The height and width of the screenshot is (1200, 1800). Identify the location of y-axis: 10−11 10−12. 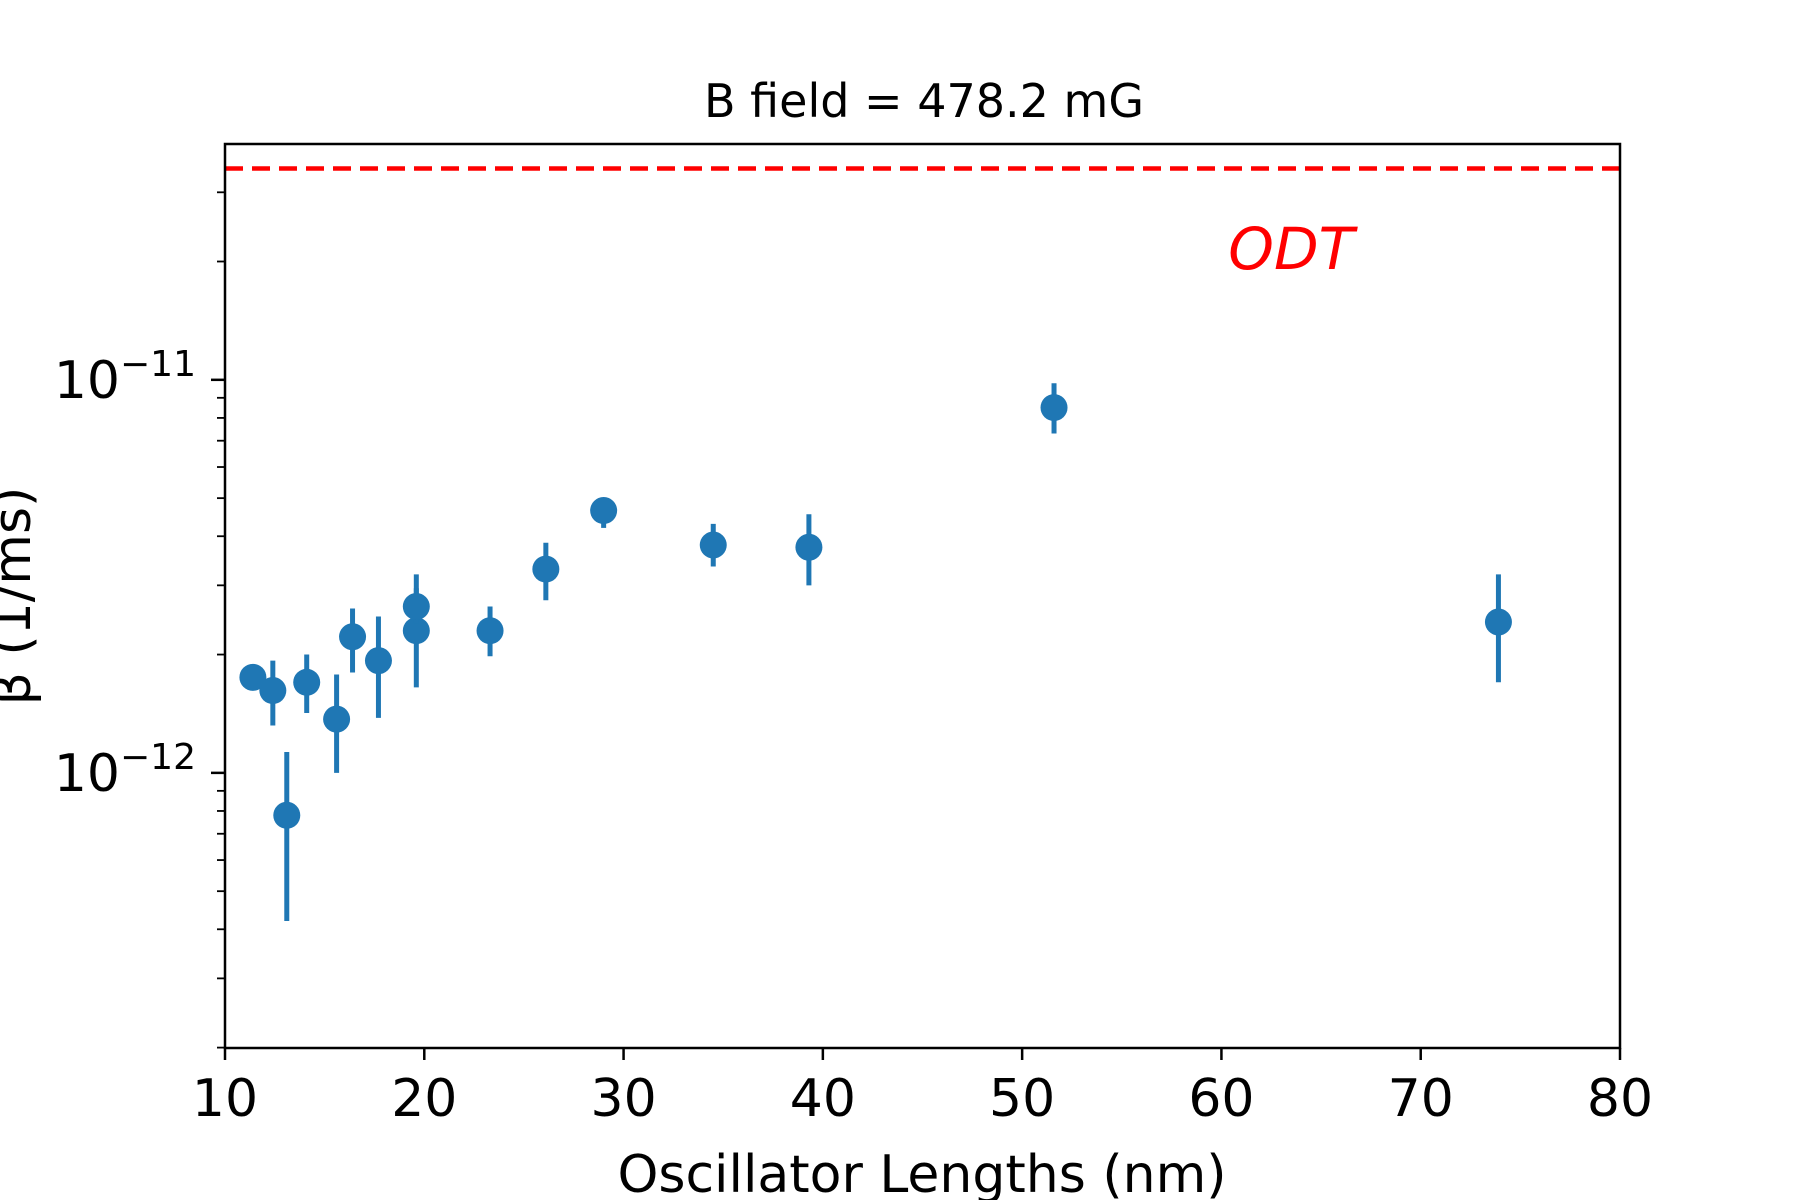
(139, 620).